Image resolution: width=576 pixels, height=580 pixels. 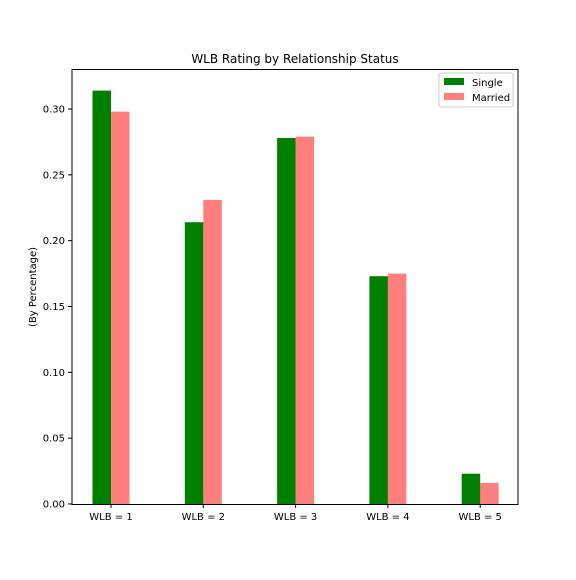 I want to click on legend-label-single: Single, so click(x=487, y=83).